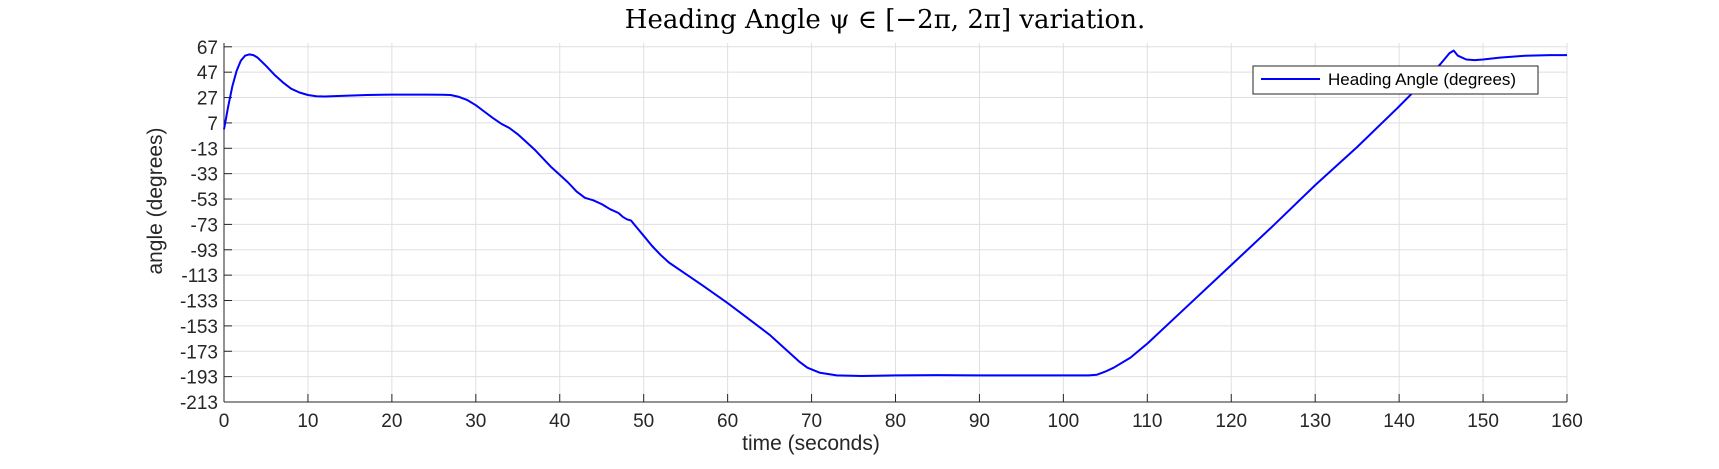 The width and height of the screenshot is (1719, 469). I want to click on x-tick-label: 120, so click(1231, 421).